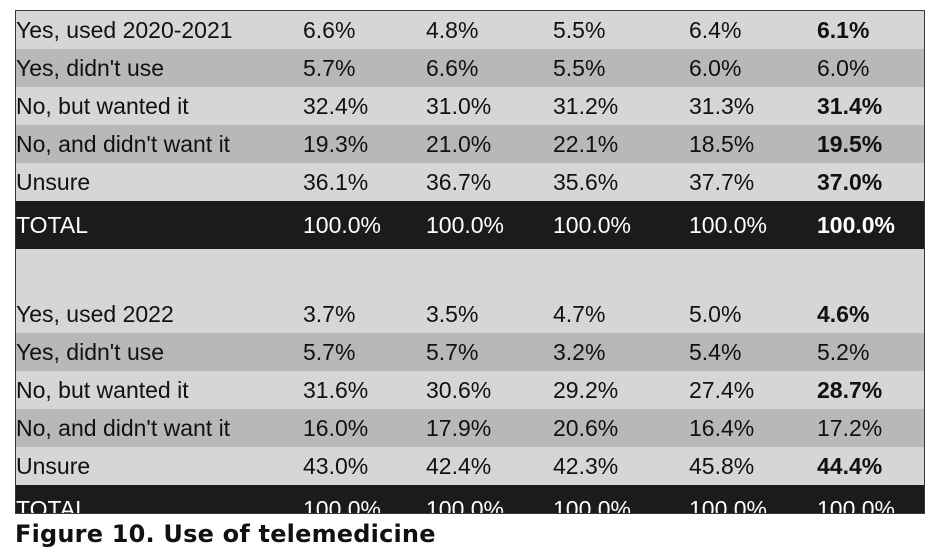  Describe the element at coordinates (364, 314) in the screenshot. I see `cell-value: 3.7%` at that location.